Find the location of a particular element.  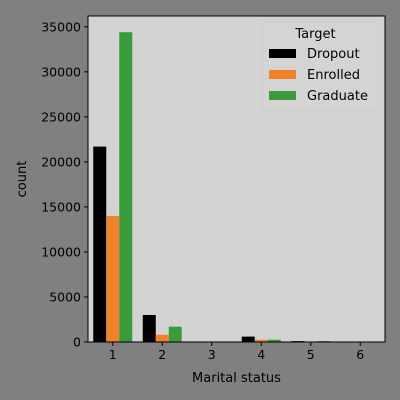

x-axis-label: Marital status is located at coordinates (236, 378).